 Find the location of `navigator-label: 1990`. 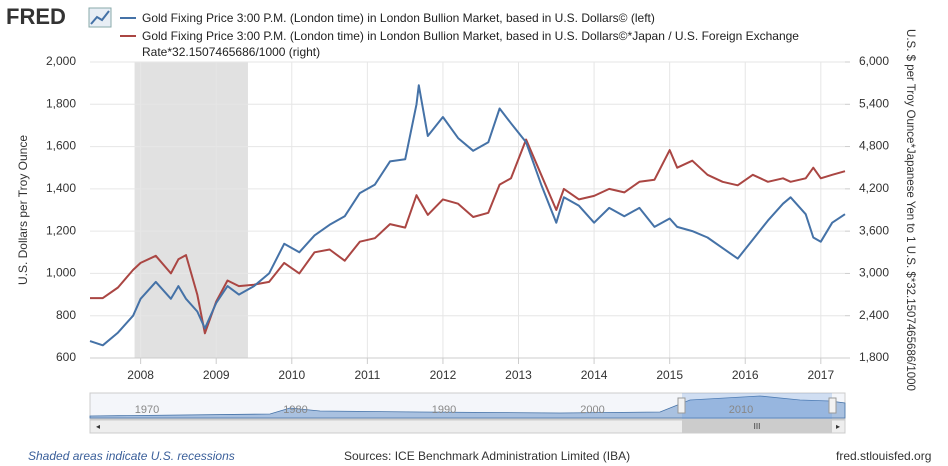

navigator-label: 1990 is located at coordinates (444, 410).